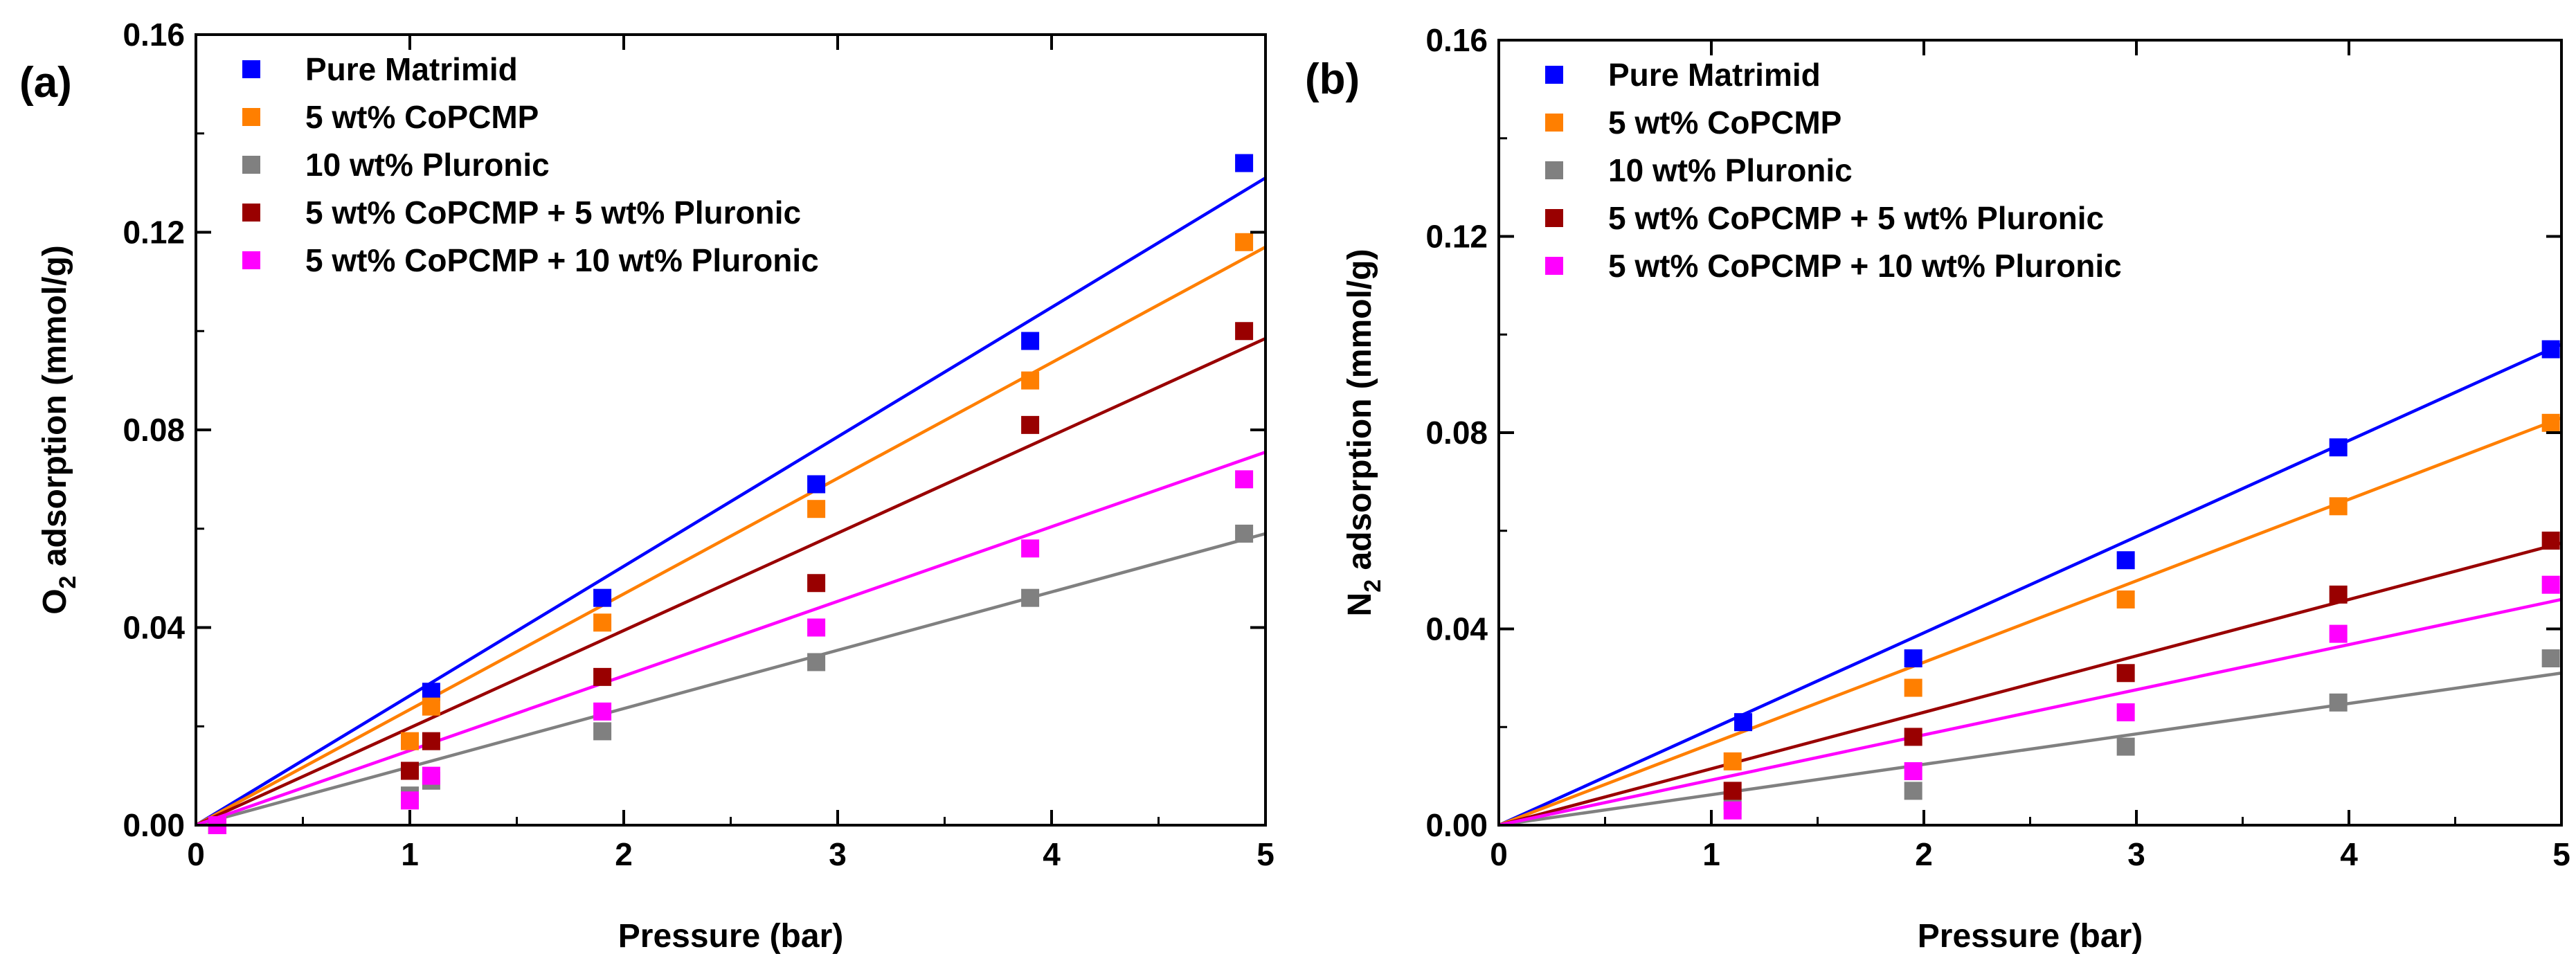 The width and height of the screenshot is (2576, 965). I want to click on panel-label: (a), so click(45, 83).